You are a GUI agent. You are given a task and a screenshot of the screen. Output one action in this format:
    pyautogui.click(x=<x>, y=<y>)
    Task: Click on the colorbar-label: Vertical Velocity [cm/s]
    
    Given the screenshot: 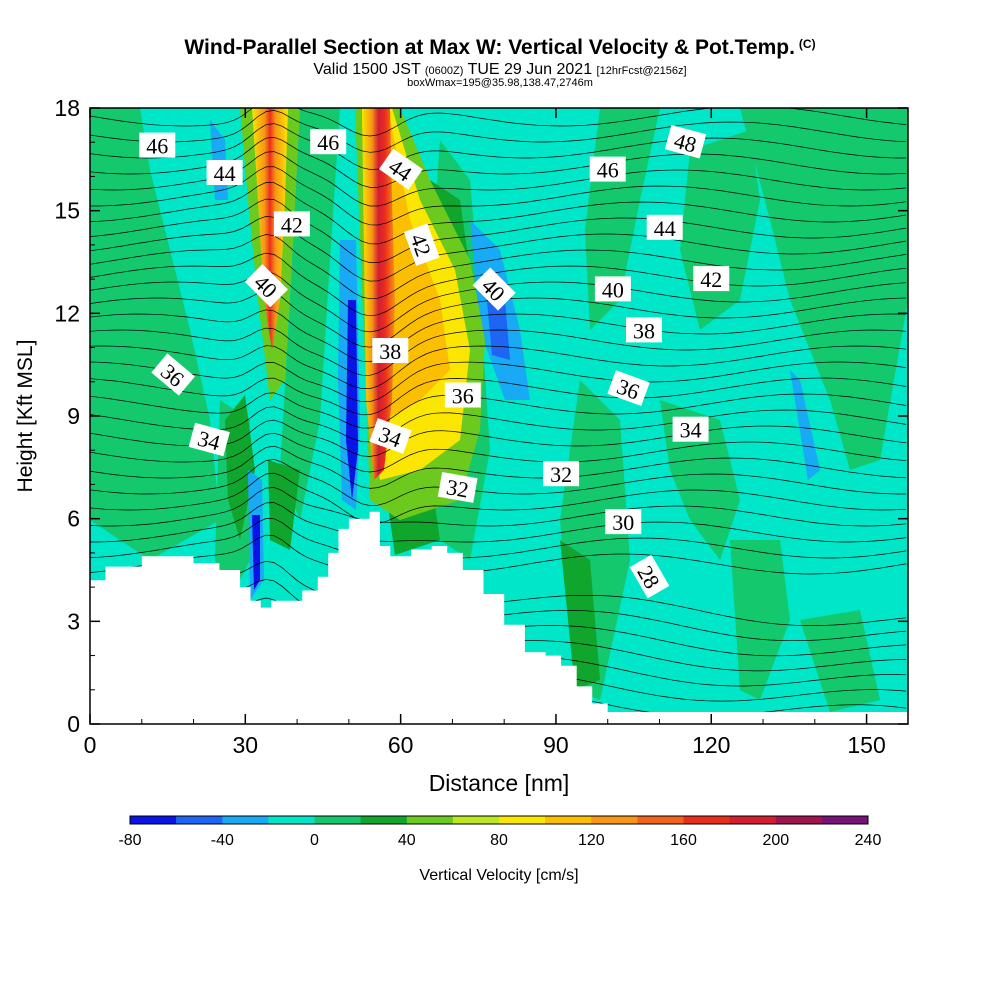 What is the action you would take?
    pyautogui.click(x=498, y=875)
    